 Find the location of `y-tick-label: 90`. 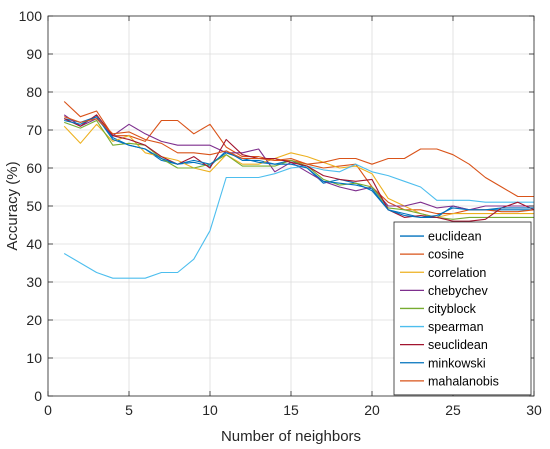

y-tick-label: 90 is located at coordinates (34, 54).